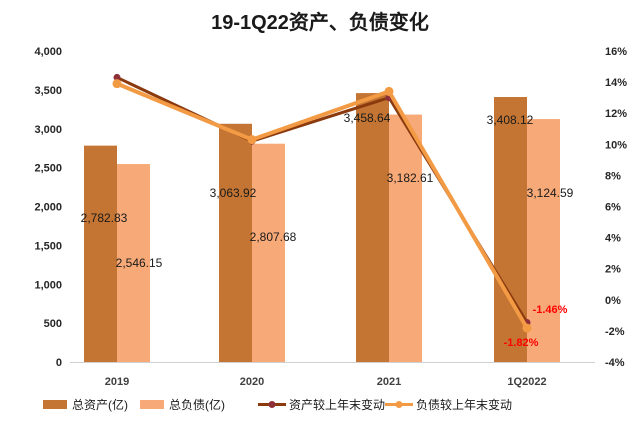 This screenshot has height=422, width=640. I want to click on y2-axis-tick-label: 2%, so click(613, 270).